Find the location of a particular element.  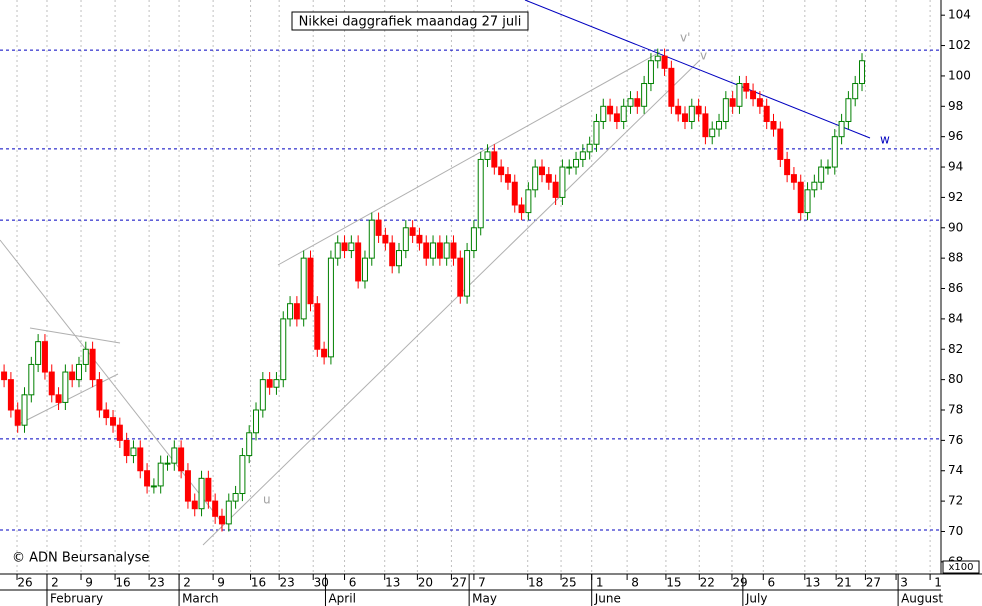

x-tick-label: 27 is located at coordinates (459, 583).